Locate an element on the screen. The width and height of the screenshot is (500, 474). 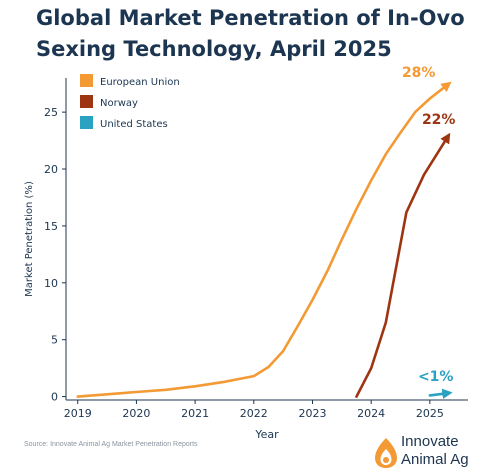
logo-line-1: Innovate is located at coordinates (430, 441).